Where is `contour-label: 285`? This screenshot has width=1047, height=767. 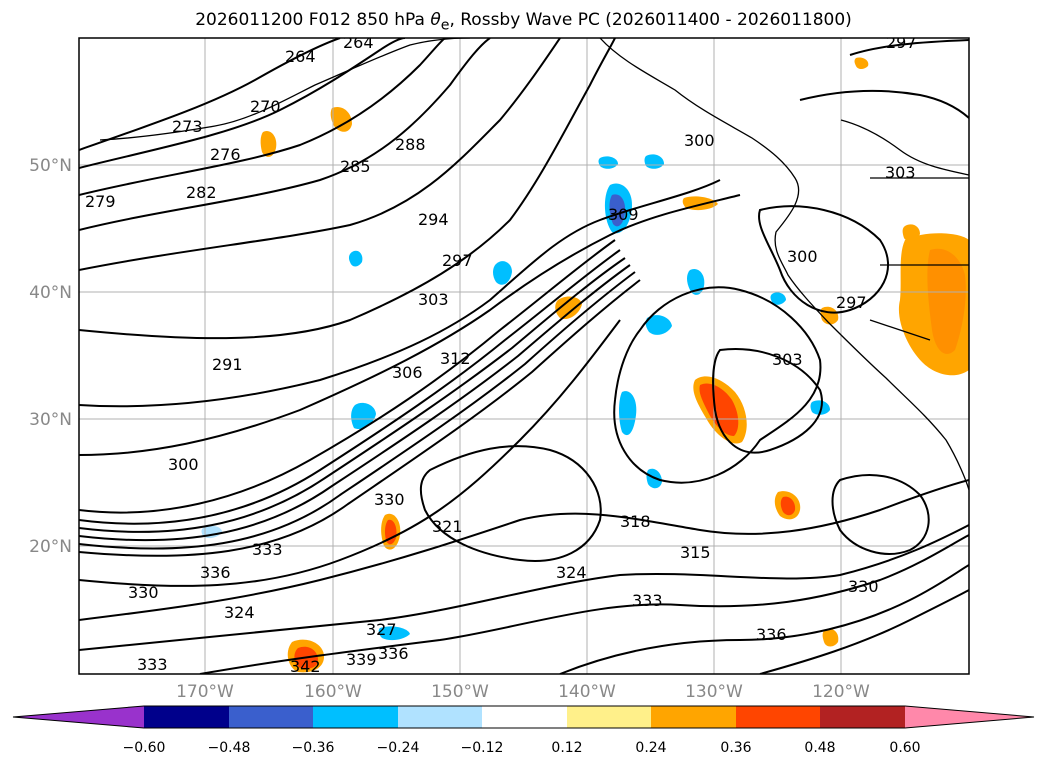 contour-label: 285 is located at coordinates (355, 166).